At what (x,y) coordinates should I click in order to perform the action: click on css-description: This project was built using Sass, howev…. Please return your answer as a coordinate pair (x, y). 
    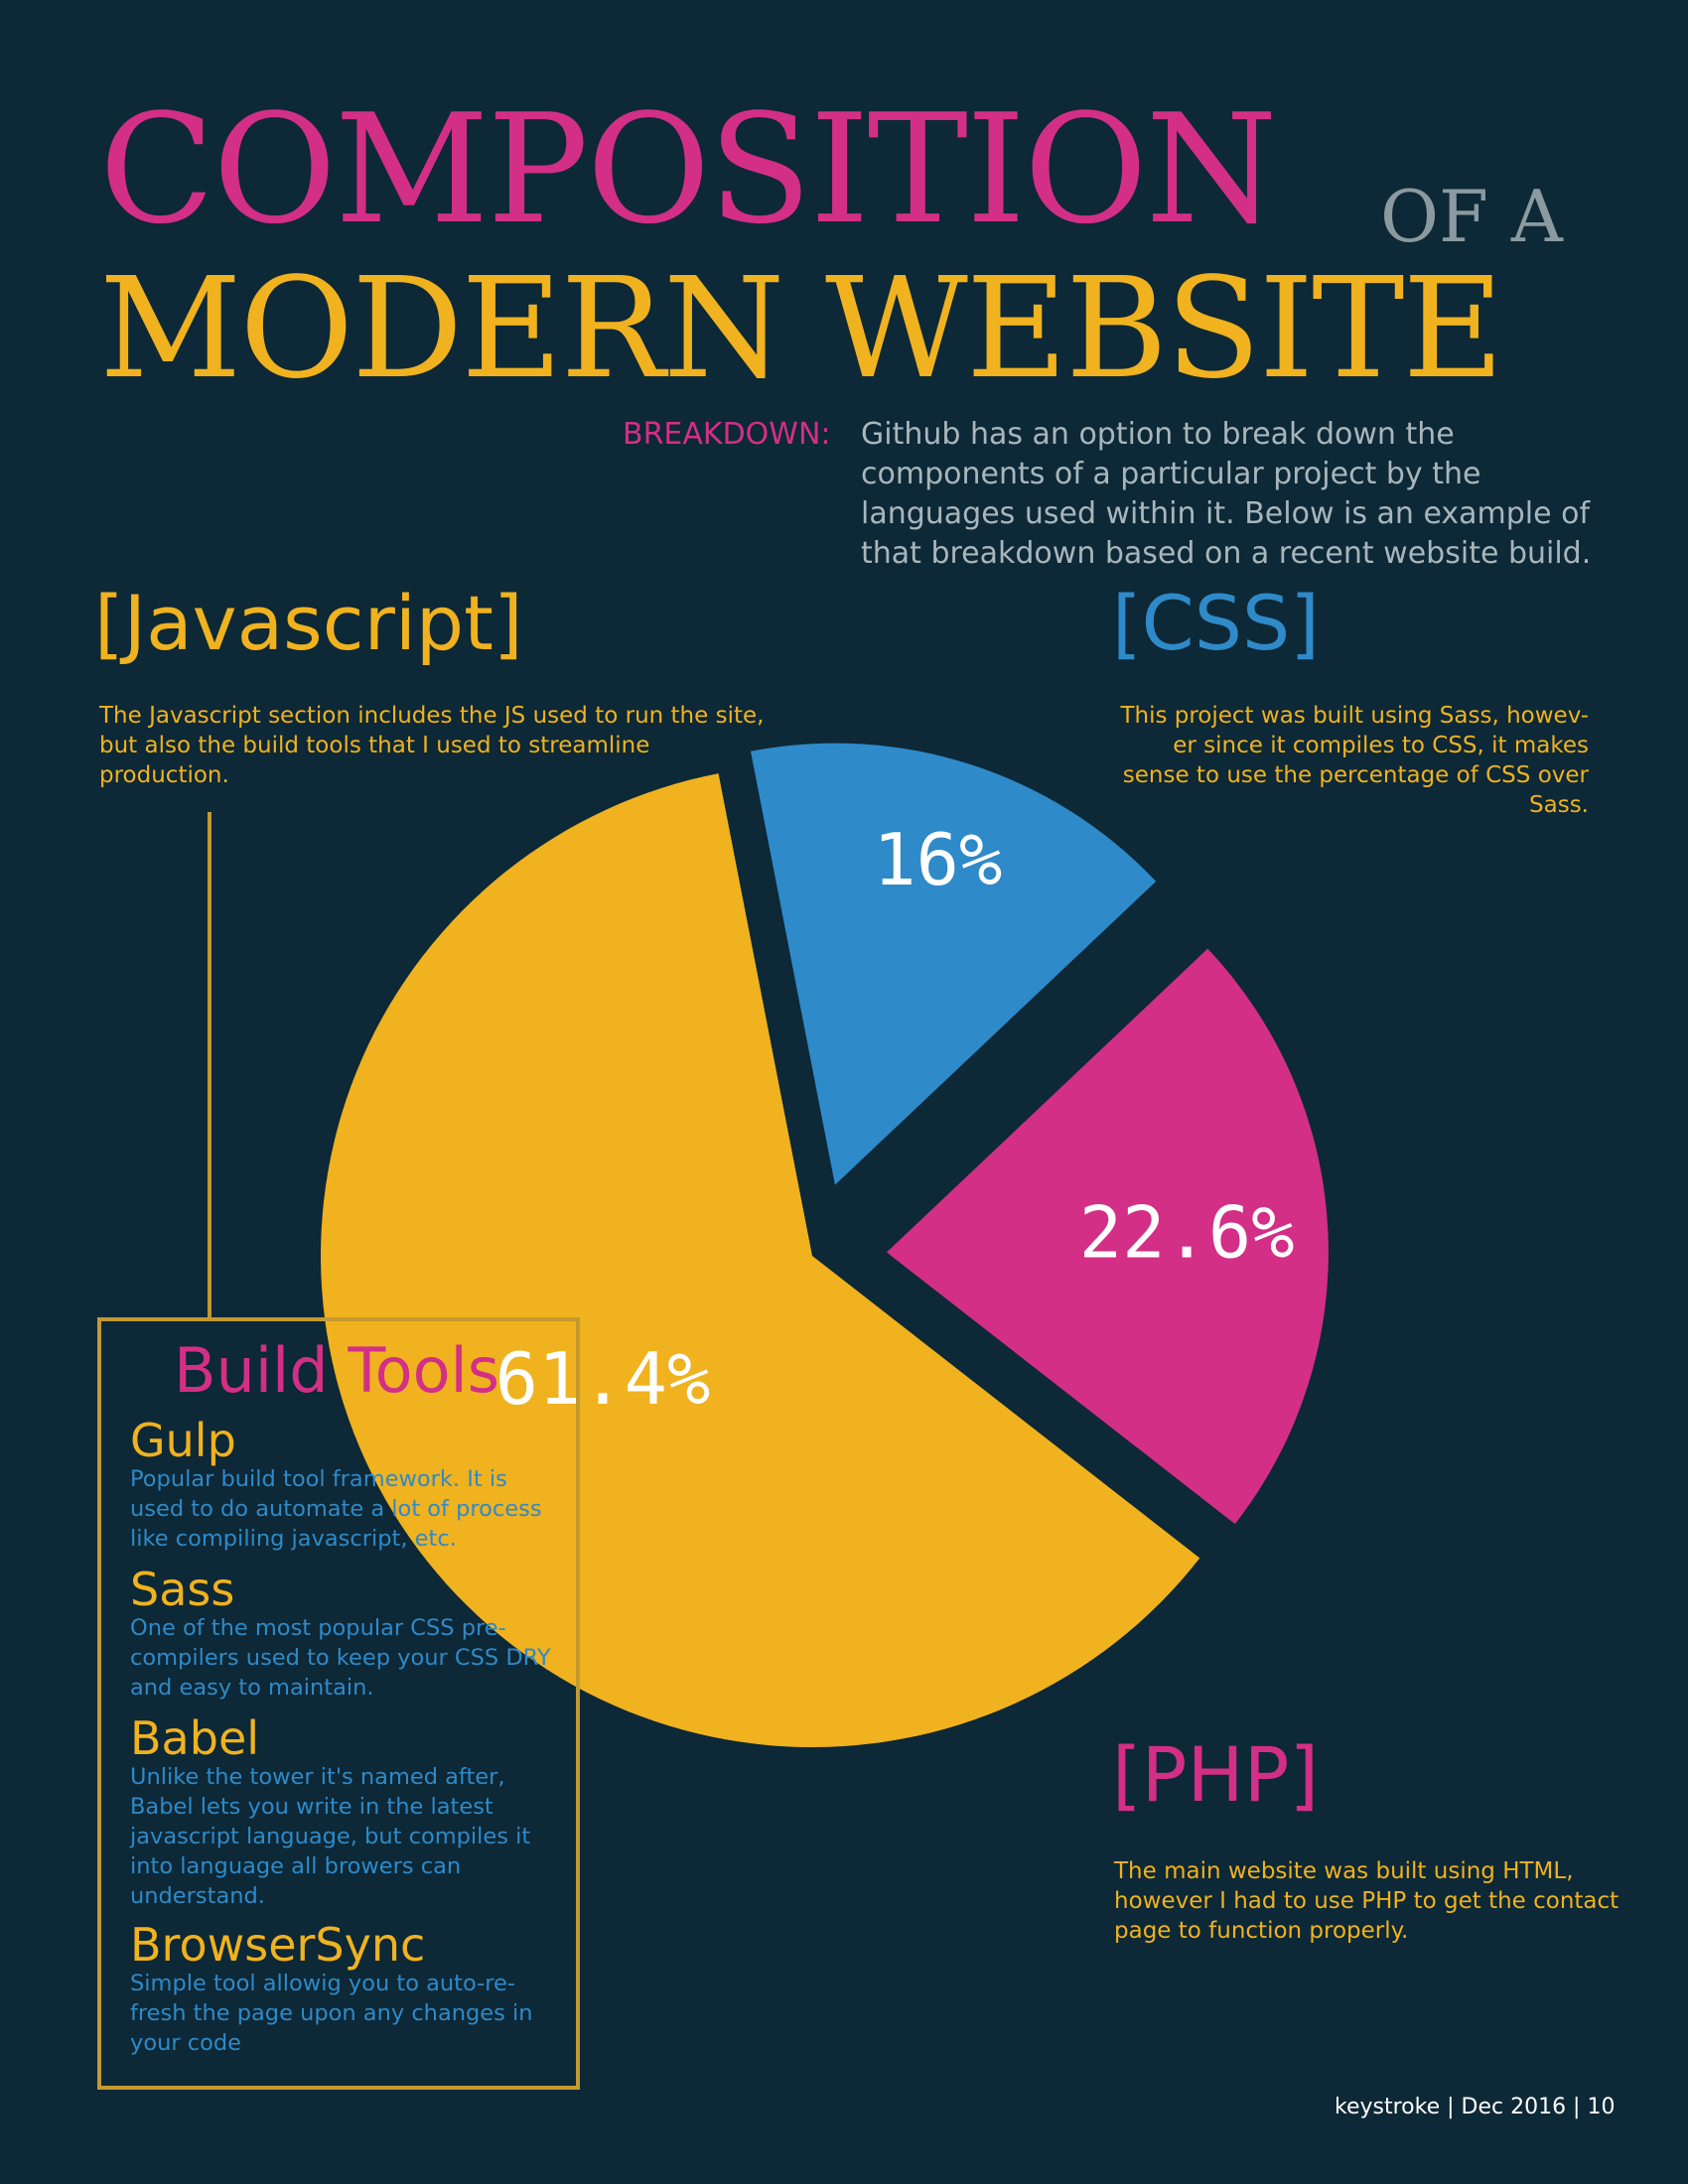
    Looking at the image, I should click on (1354, 760).